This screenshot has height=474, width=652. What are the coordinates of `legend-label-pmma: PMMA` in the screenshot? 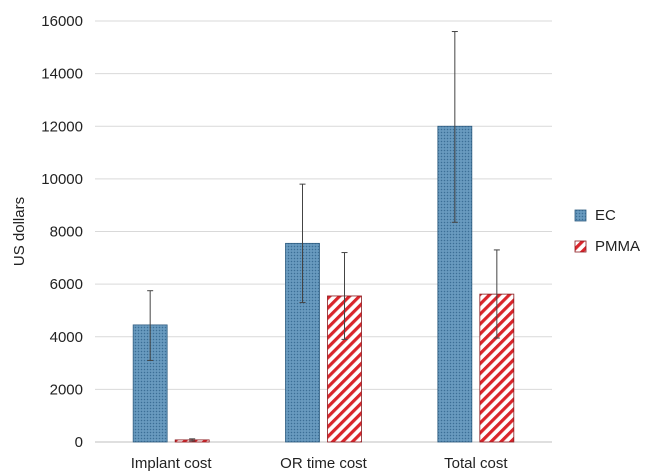 It's located at (617, 246).